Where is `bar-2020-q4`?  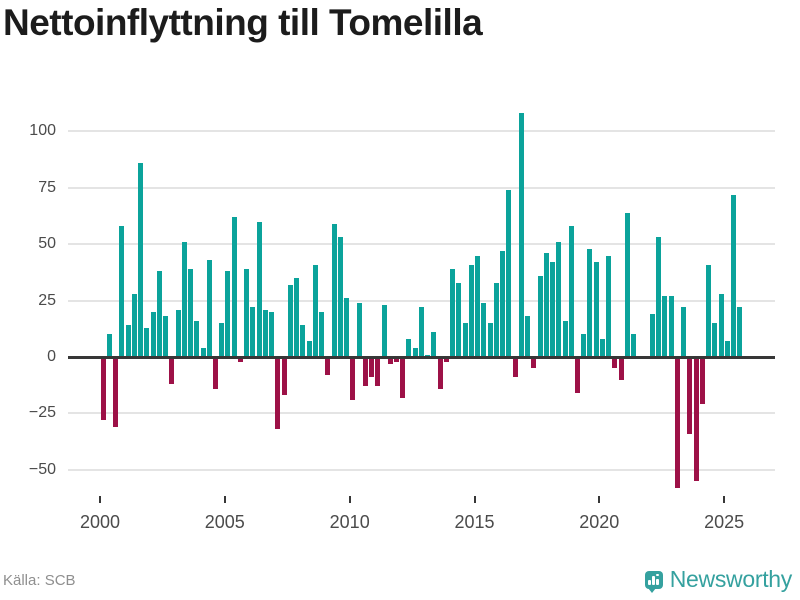 bar-2020-q4 is located at coordinates (621, 368).